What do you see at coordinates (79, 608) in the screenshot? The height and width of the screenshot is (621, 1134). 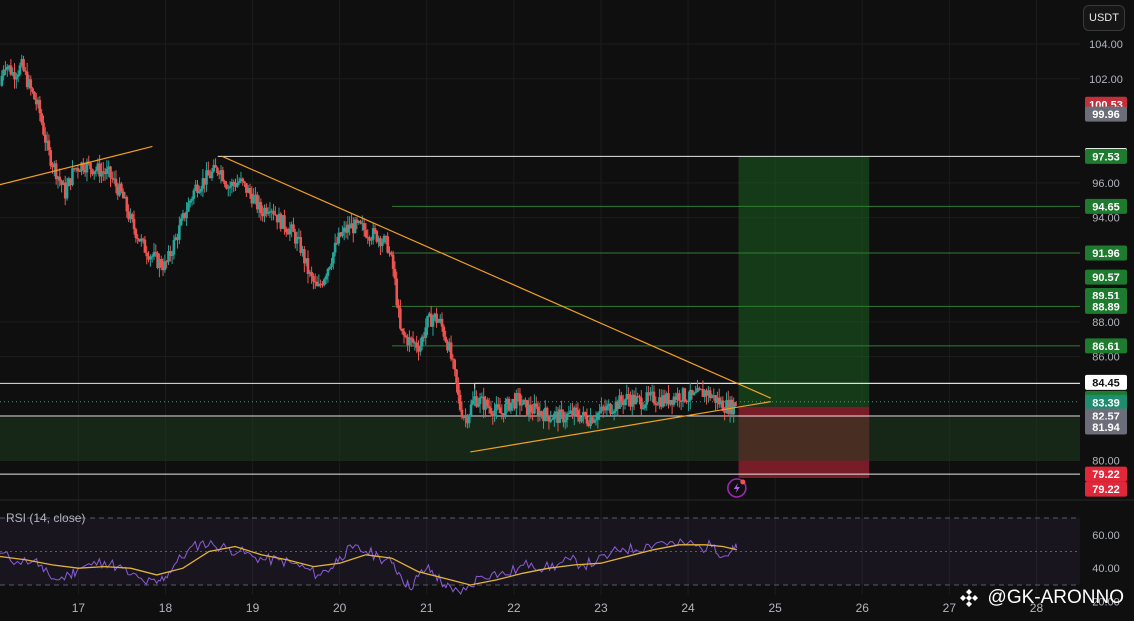 I see `time-tick-label: 17` at bounding box center [79, 608].